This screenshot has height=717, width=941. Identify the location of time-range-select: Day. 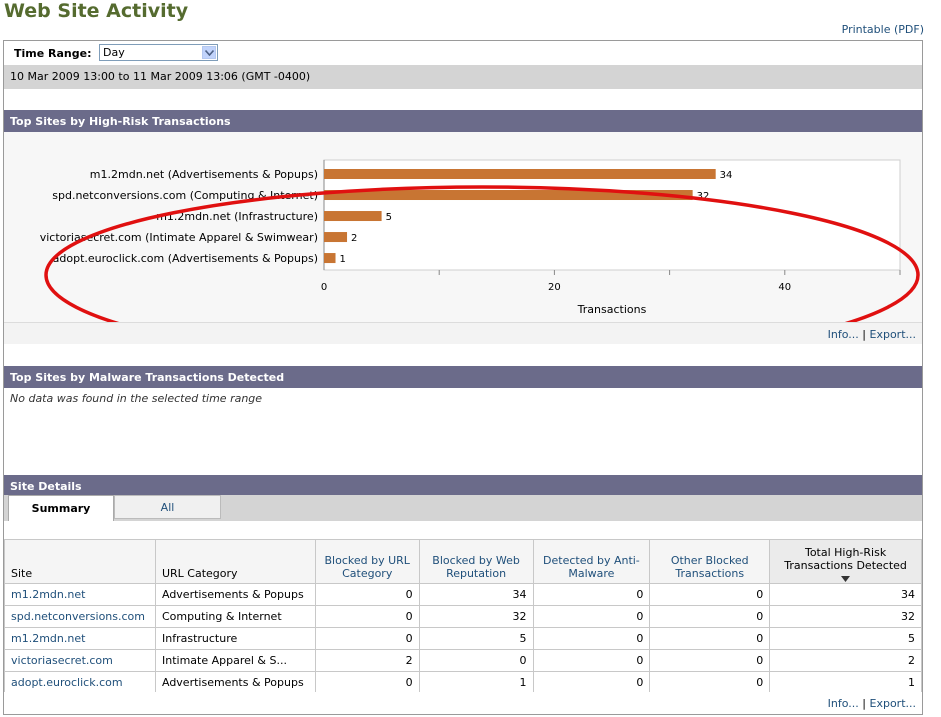
(158, 52).